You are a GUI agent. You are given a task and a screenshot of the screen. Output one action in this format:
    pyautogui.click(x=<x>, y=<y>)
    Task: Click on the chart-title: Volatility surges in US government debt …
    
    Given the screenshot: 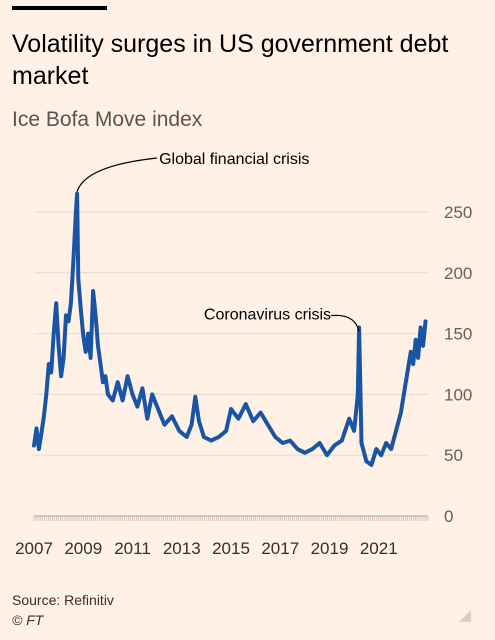 What is the action you would take?
    pyautogui.click(x=230, y=60)
    